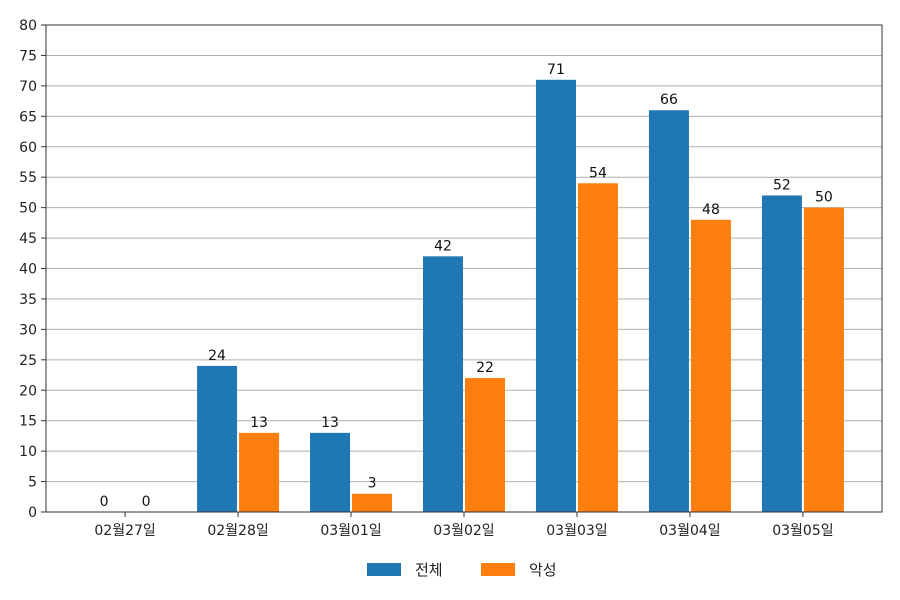 The width and height of the screenshot is (900, 600). Describe the element at coordinates (669, 100) in the screenshot. I see `data-label: 66` at that location.